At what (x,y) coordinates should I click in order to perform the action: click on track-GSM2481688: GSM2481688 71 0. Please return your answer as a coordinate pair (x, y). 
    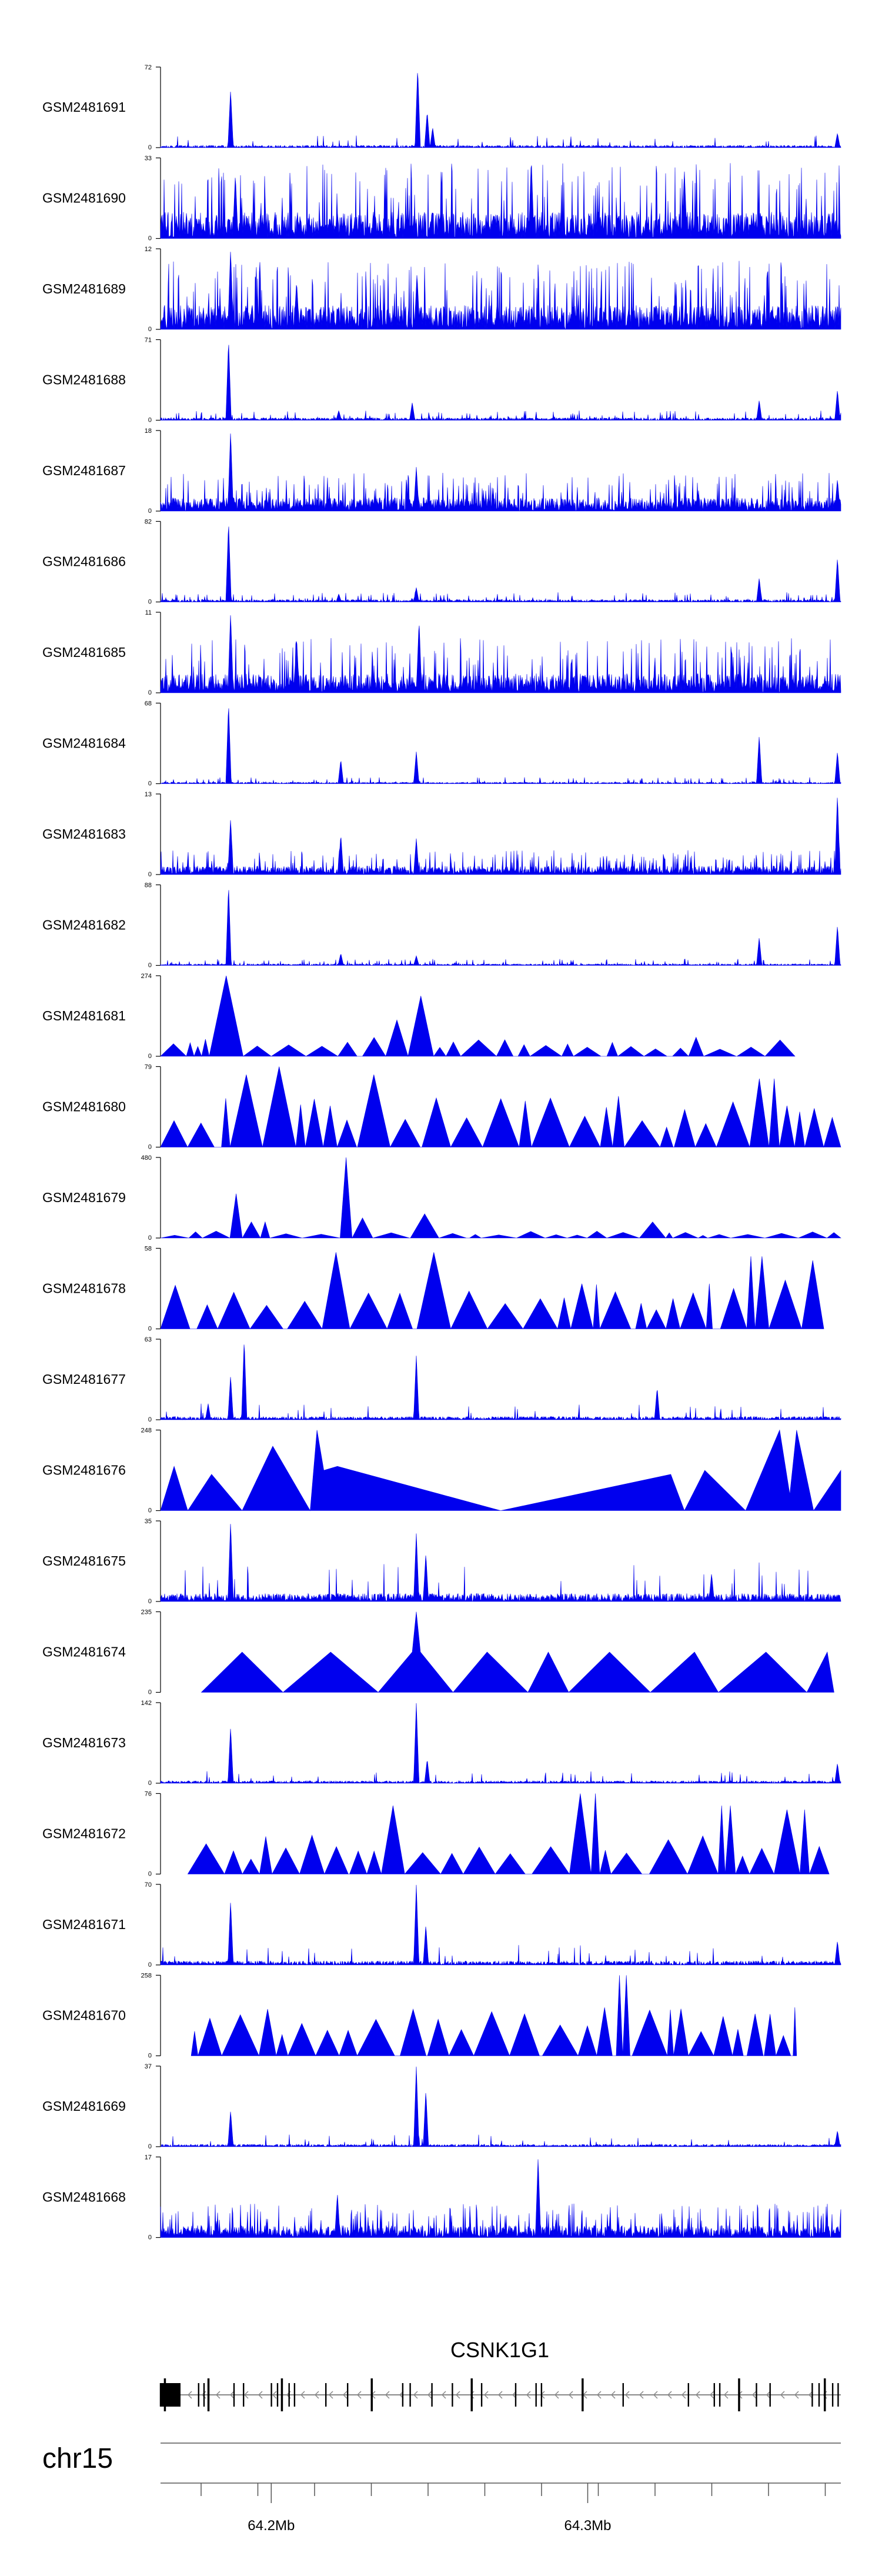
    Looking at the image, I should click on (441, 380).